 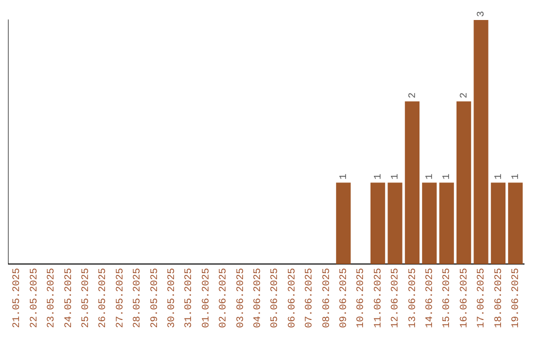 I want to click on x-tick-label: 28.05.2025, so click(x=138, y=298).